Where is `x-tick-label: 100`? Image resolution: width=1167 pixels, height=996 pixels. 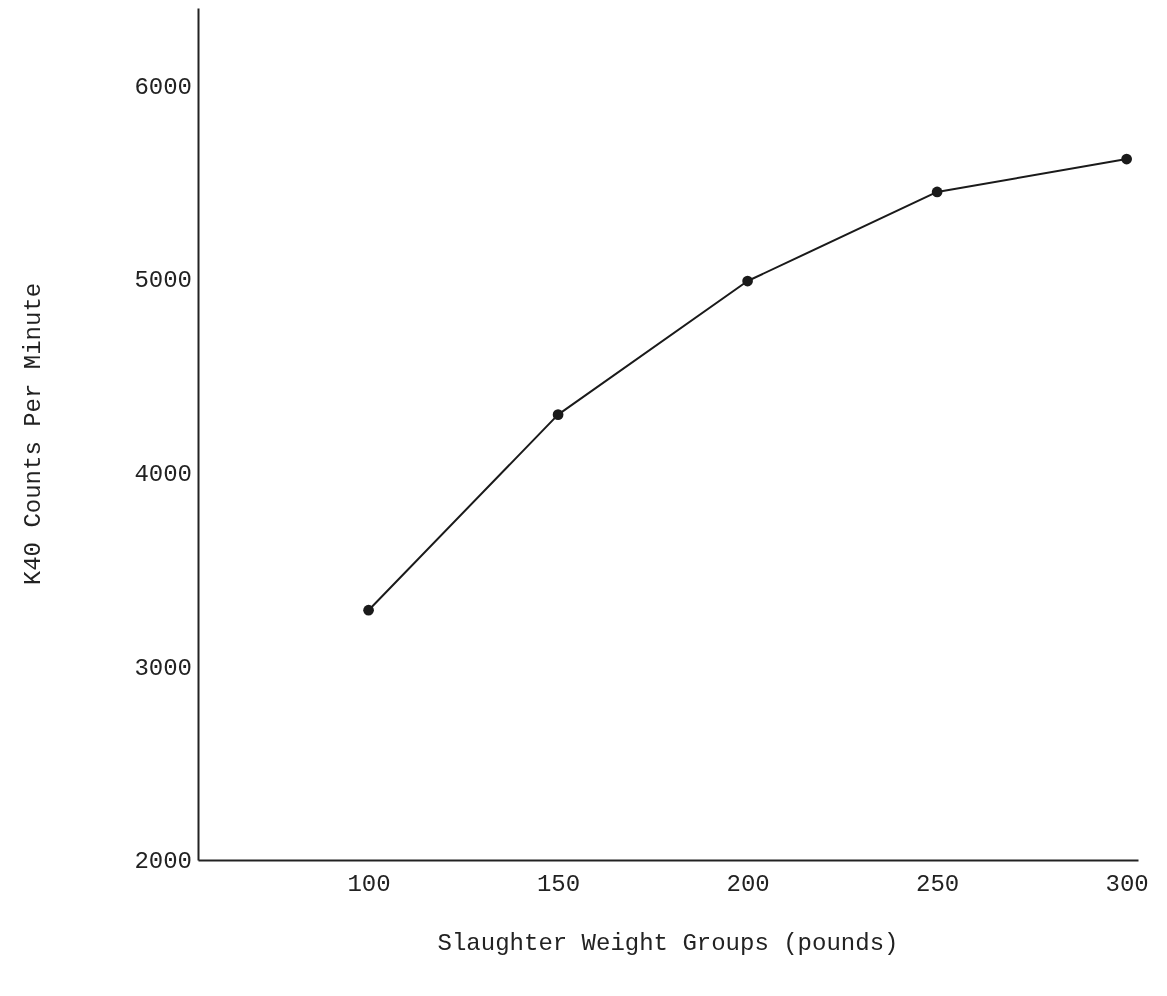
x-tick-label: 100 is located at coordinates (369, 885).